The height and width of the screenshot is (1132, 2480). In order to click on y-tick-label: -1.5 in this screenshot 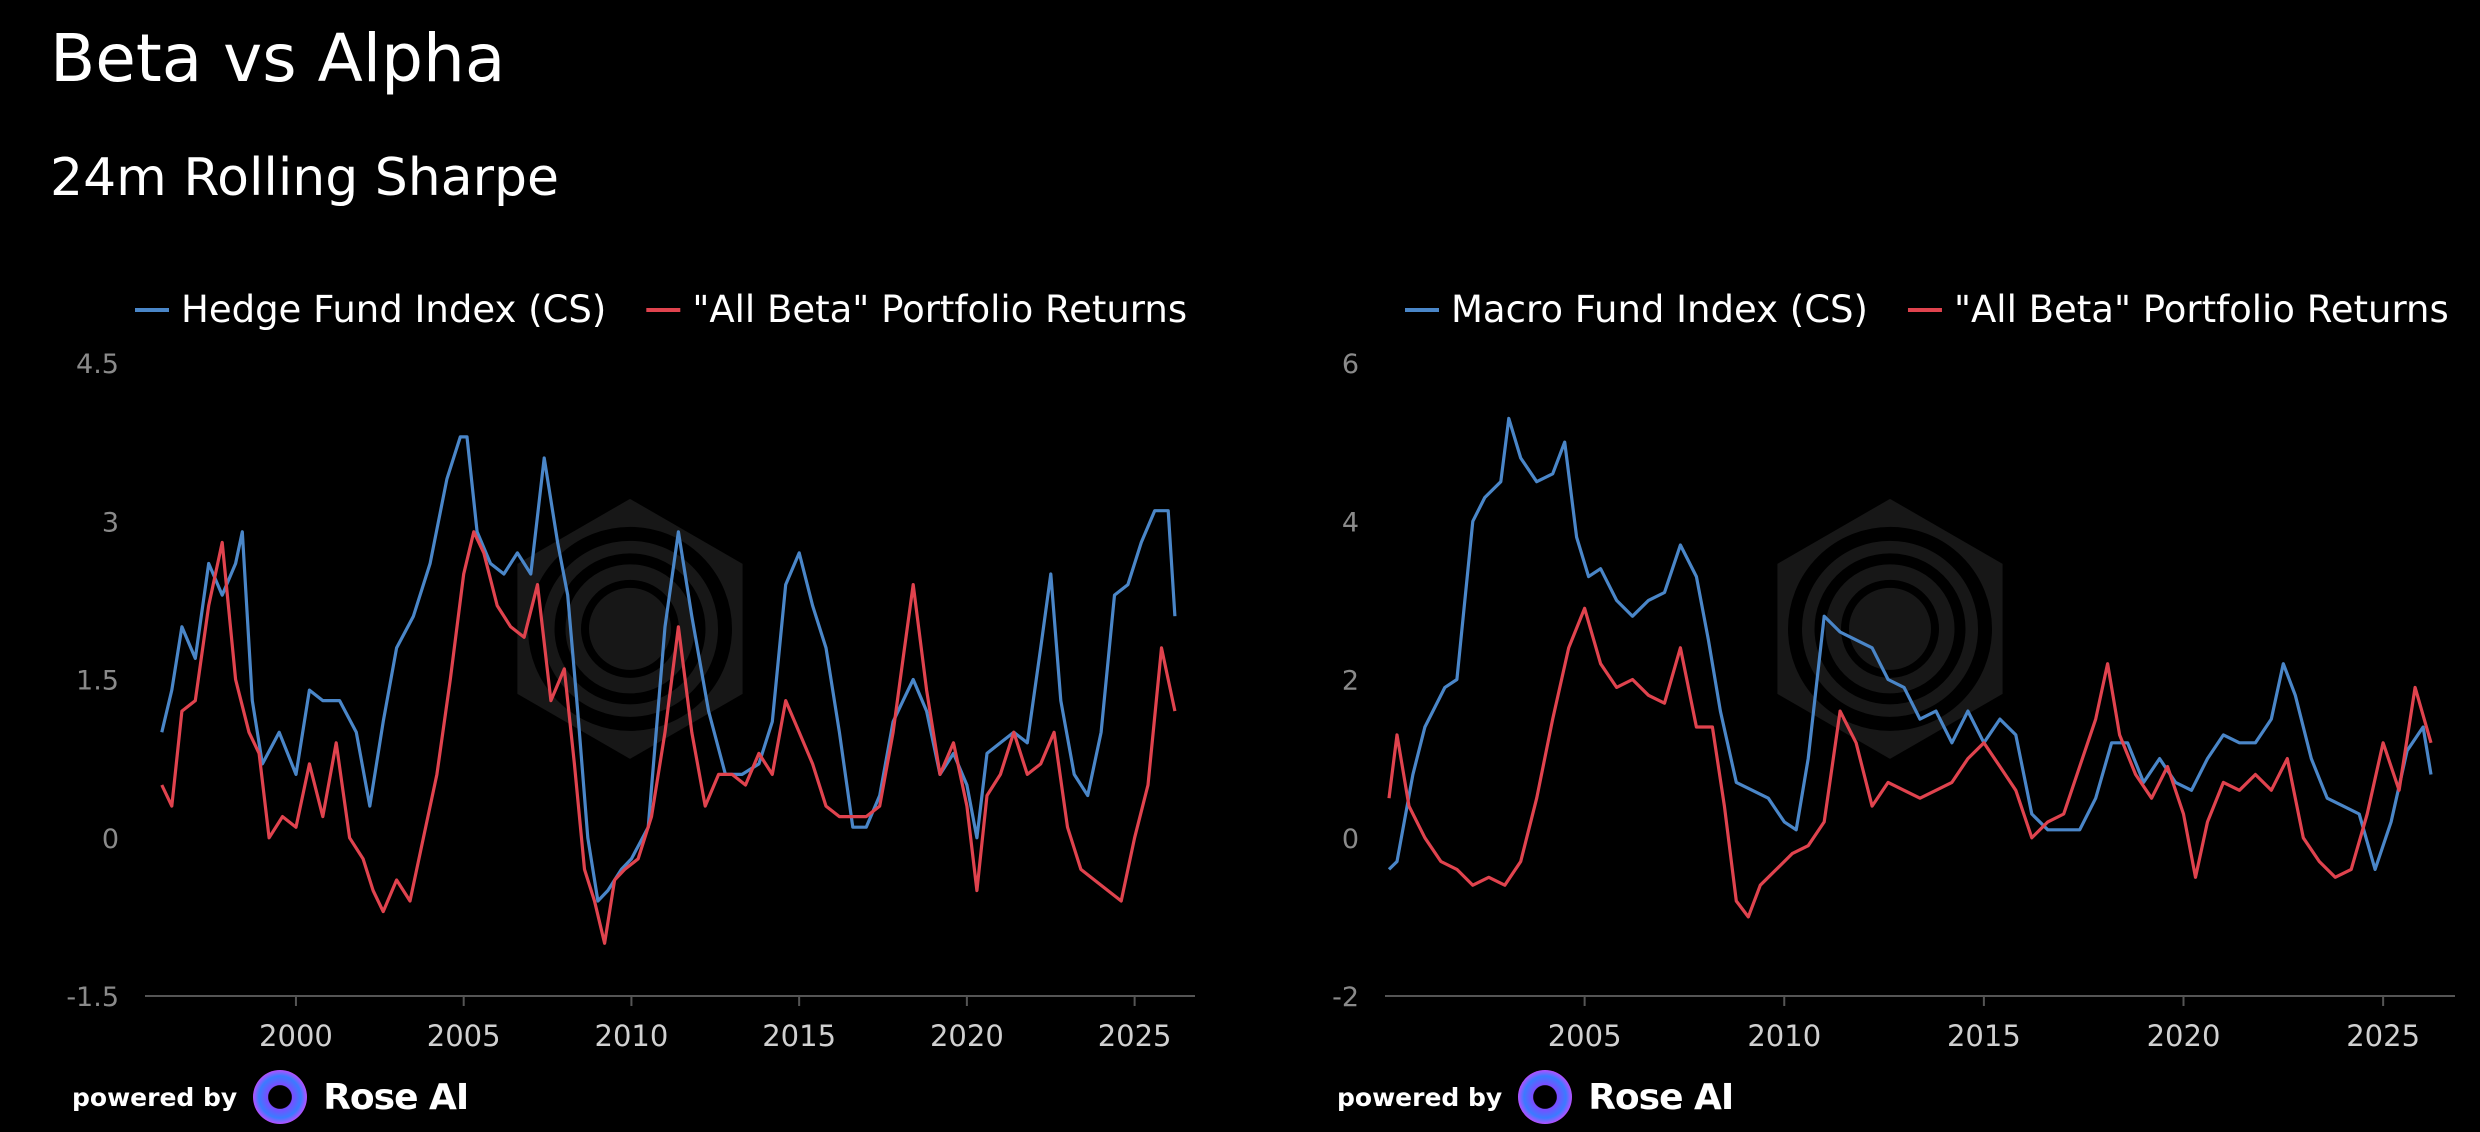, I will do `click(92, 997)`.